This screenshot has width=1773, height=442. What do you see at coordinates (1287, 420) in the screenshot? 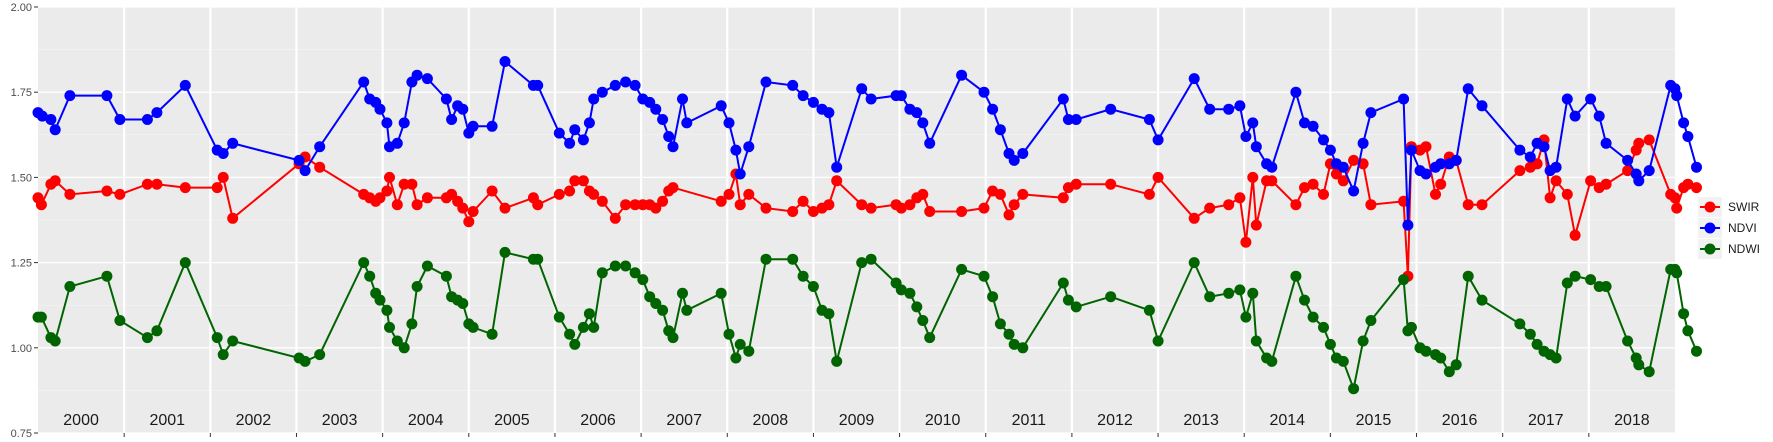
I see `year-label: 2014` at bounding box center [1287, 420].